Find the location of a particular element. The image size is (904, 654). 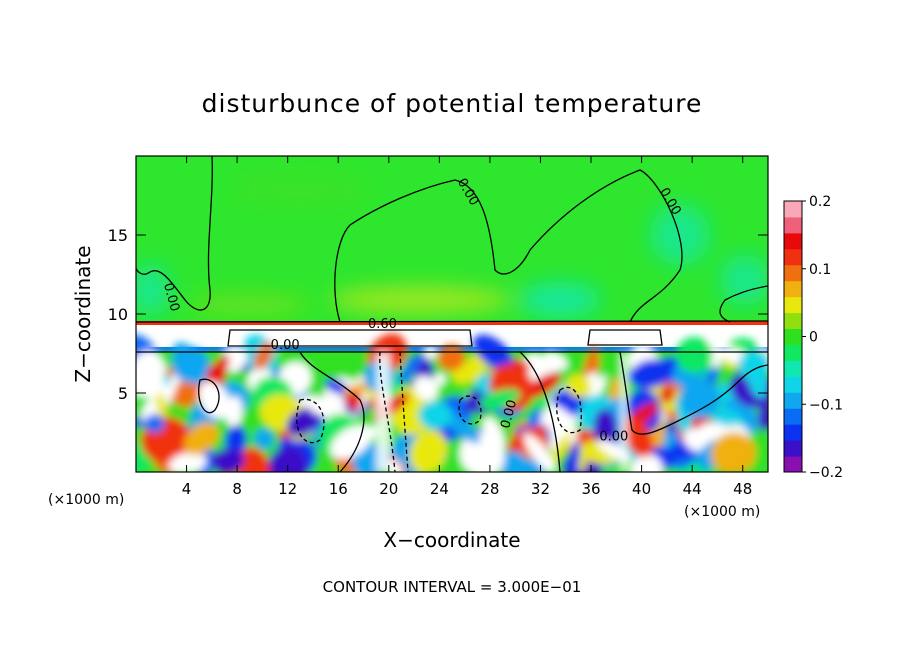

colorbar-tick-label: −0.2 is located at coordinates (826, 473).